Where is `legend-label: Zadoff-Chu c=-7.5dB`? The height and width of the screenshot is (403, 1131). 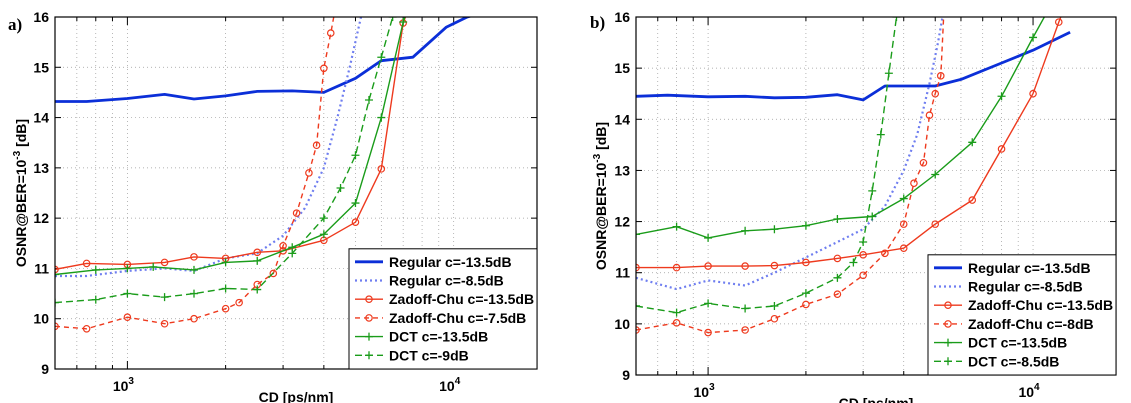 legend-label: Zadoff-Chu c=-7.5dB is located at coordinates (457, 318).